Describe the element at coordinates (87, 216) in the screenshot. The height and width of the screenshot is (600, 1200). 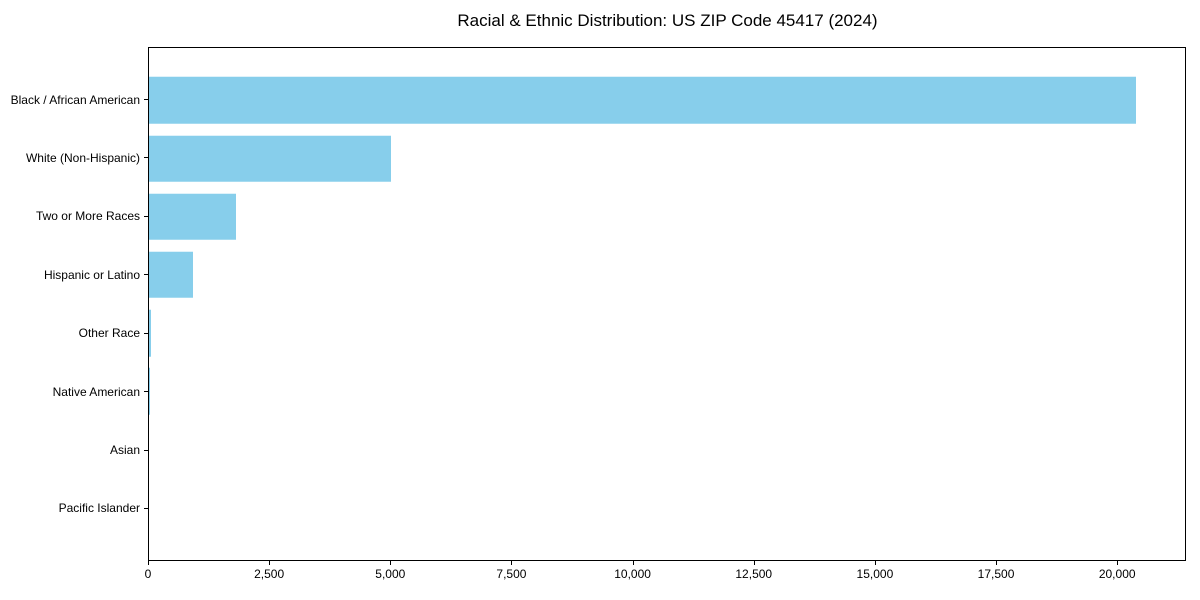
I see `y-tick-label: Two or More Races` at that location.